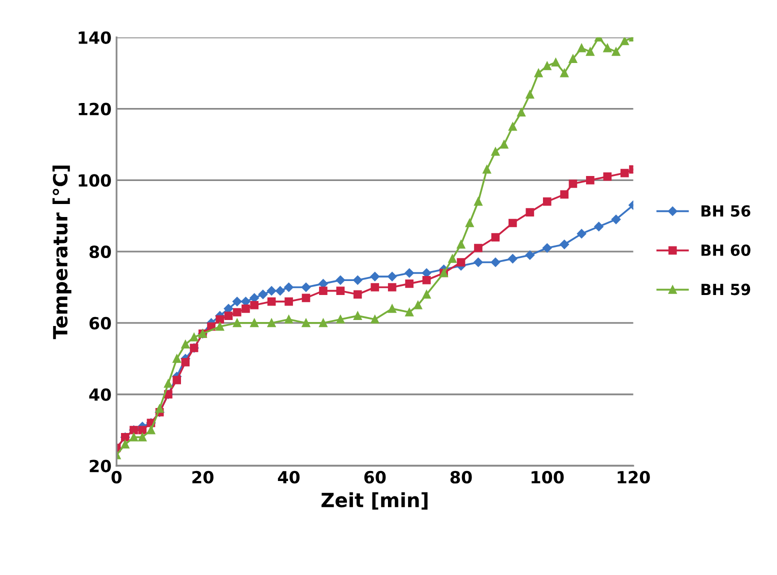 Image resolution: width=777 pixels, height=575 pixels. What do you see at coordinates (100, 323) in the screenshot?
I see `y-tick-label: 60` at bounding box center [100, 323].